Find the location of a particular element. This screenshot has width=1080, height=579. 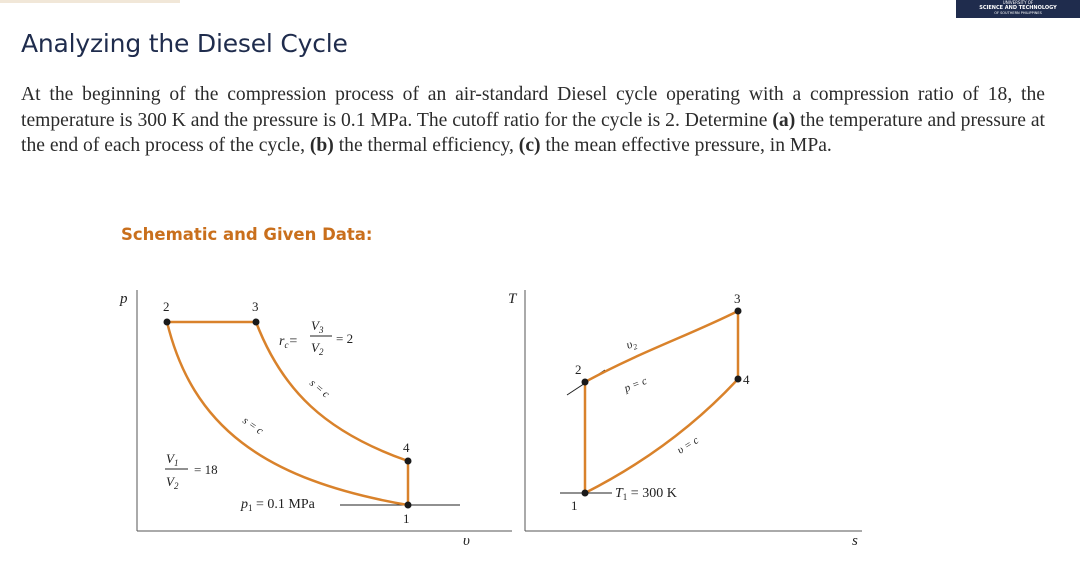

t1-label: T1 = 300 K is located at coordinates (646, 494).